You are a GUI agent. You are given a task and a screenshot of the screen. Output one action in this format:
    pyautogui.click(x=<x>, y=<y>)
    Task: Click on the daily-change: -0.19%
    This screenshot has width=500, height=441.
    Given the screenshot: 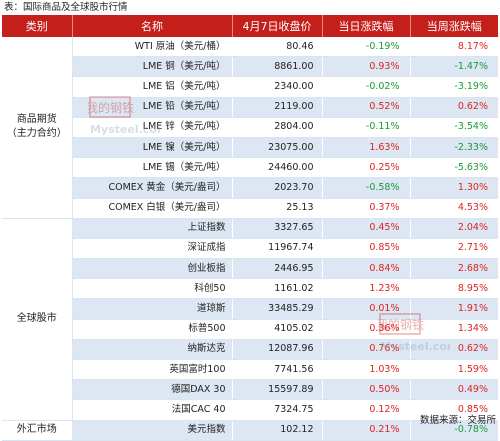 What is the action you would take?
    pyautogui.click(x=366, y=47)
    